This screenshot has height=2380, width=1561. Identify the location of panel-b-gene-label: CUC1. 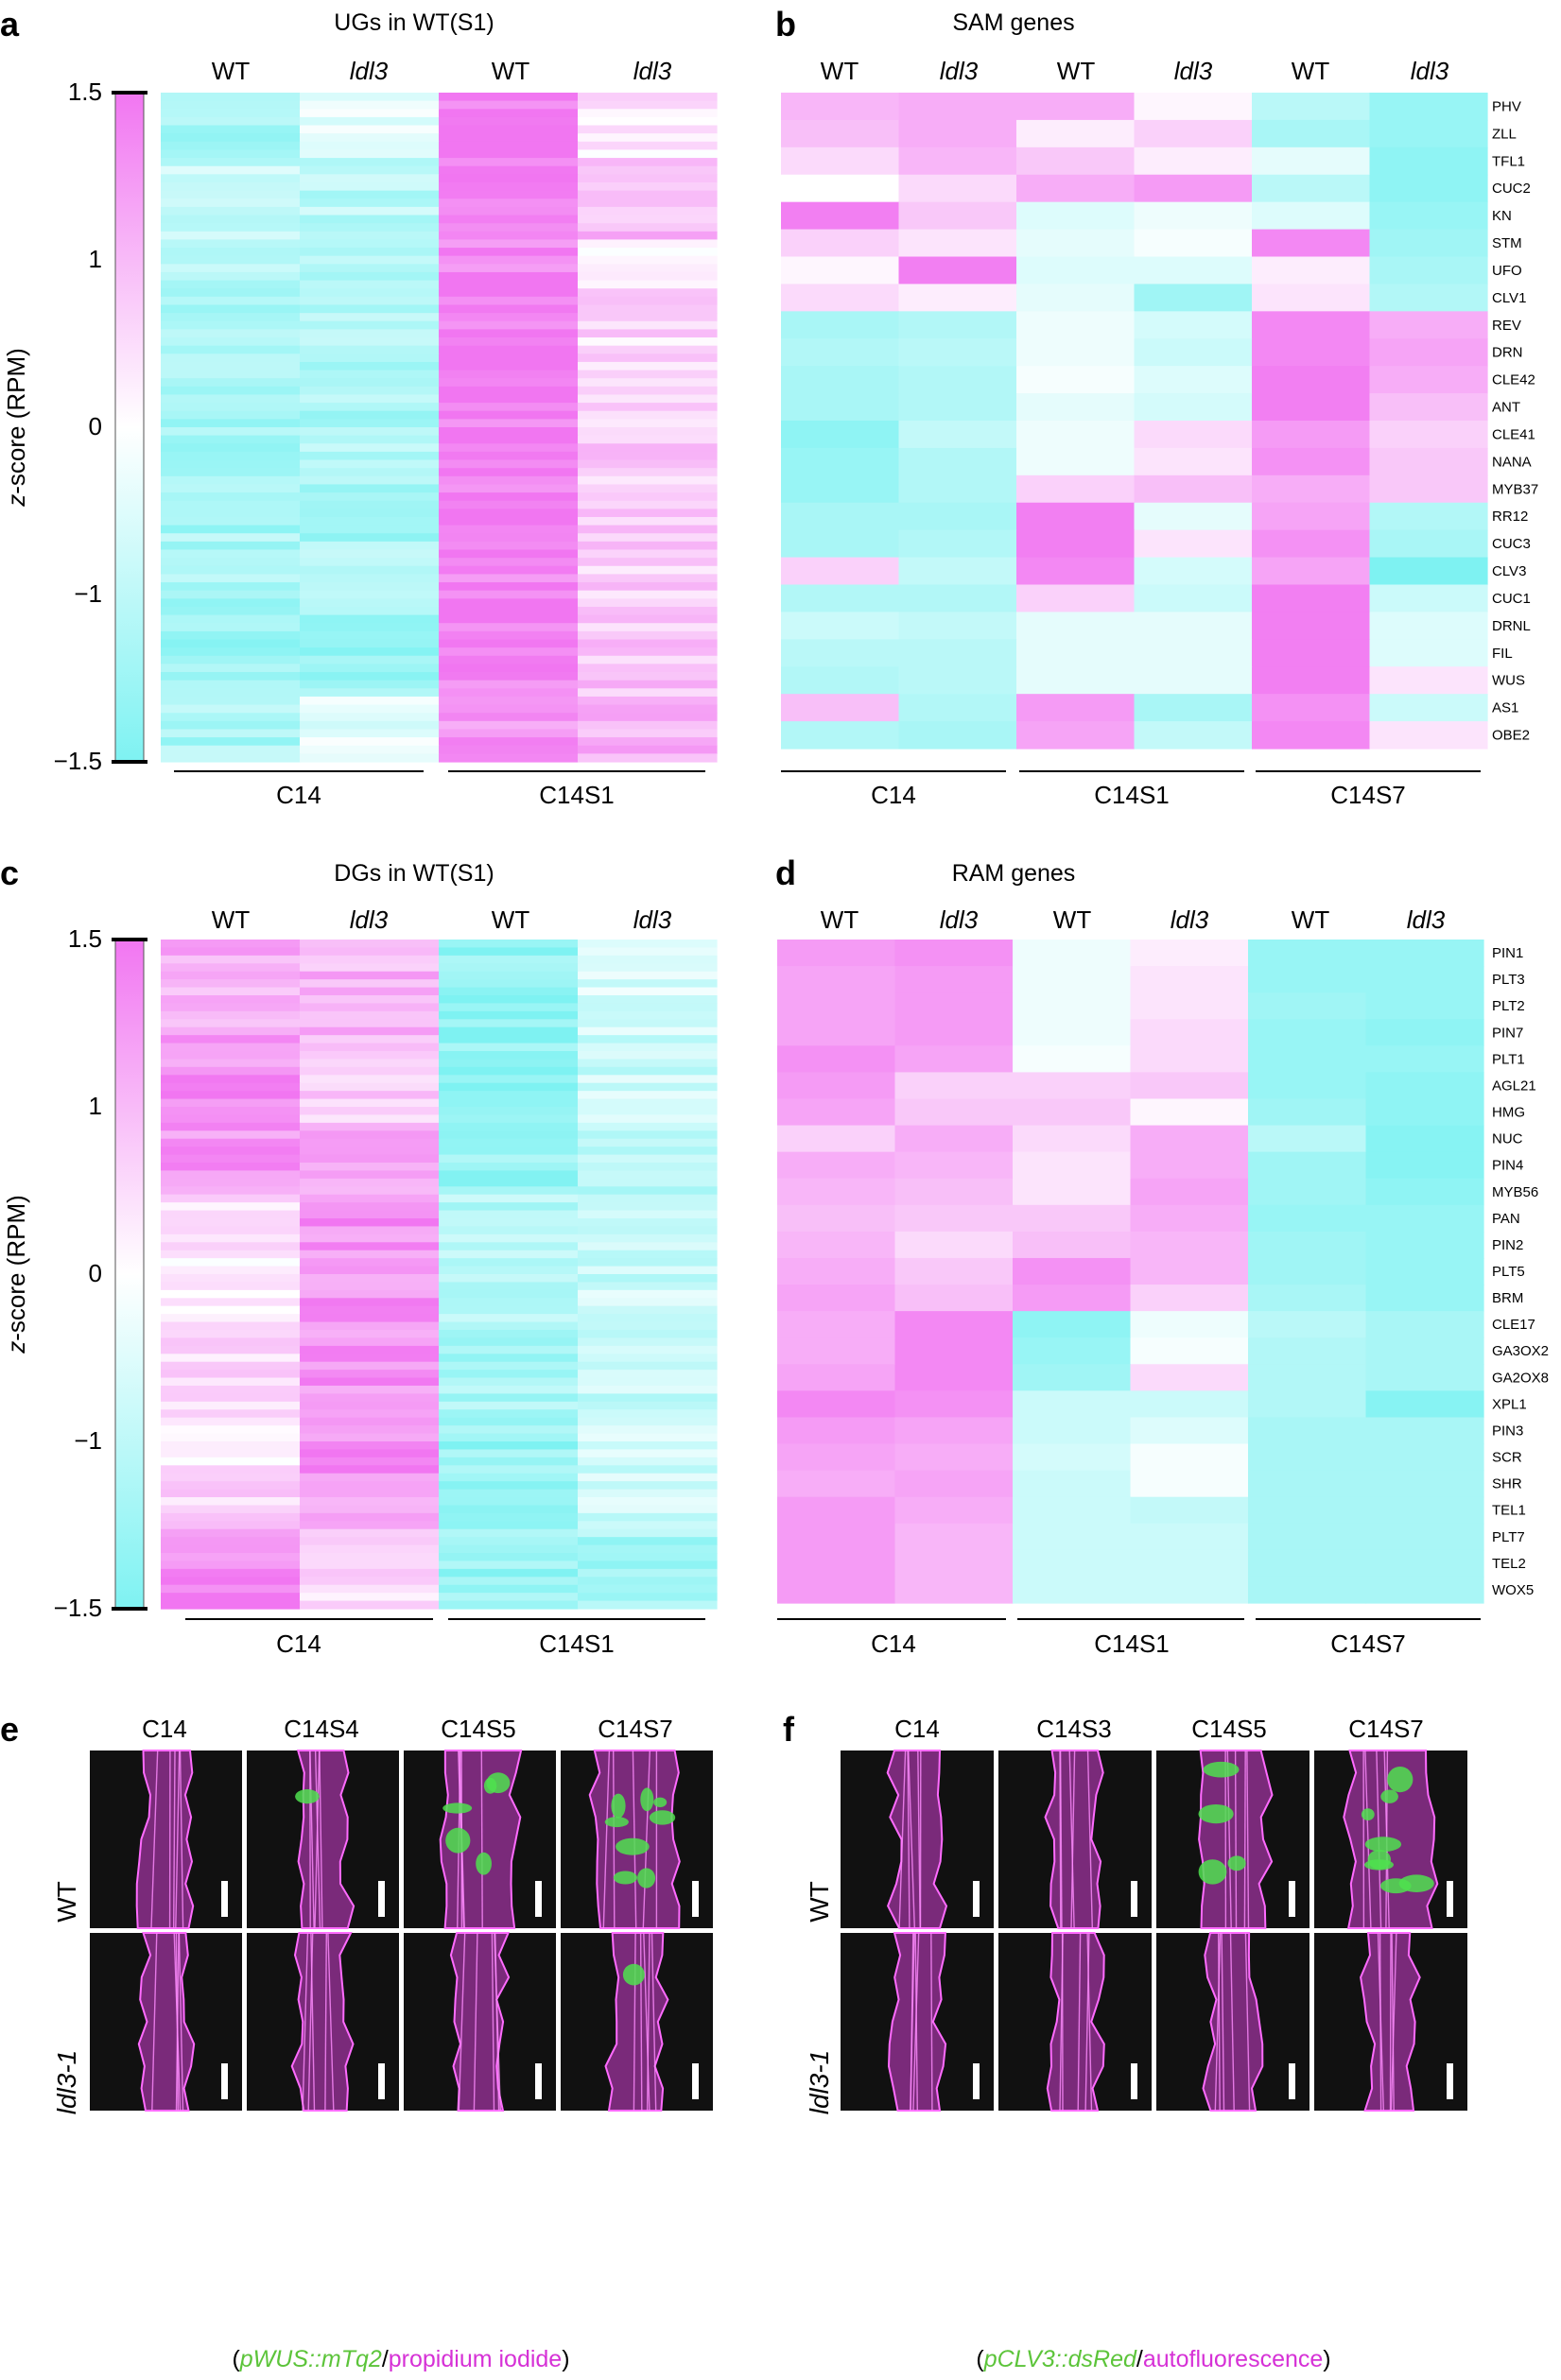
(1511, 599).